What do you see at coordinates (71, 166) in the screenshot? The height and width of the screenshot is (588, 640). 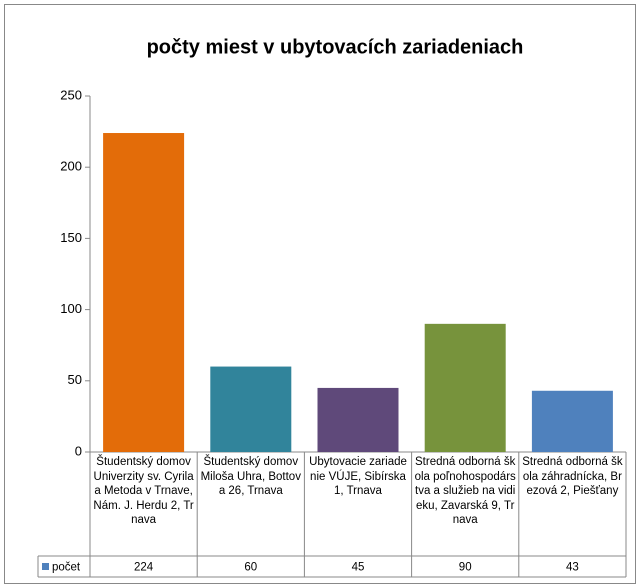 I see `y-tick-label: 200` at bounding box center [71, 166].